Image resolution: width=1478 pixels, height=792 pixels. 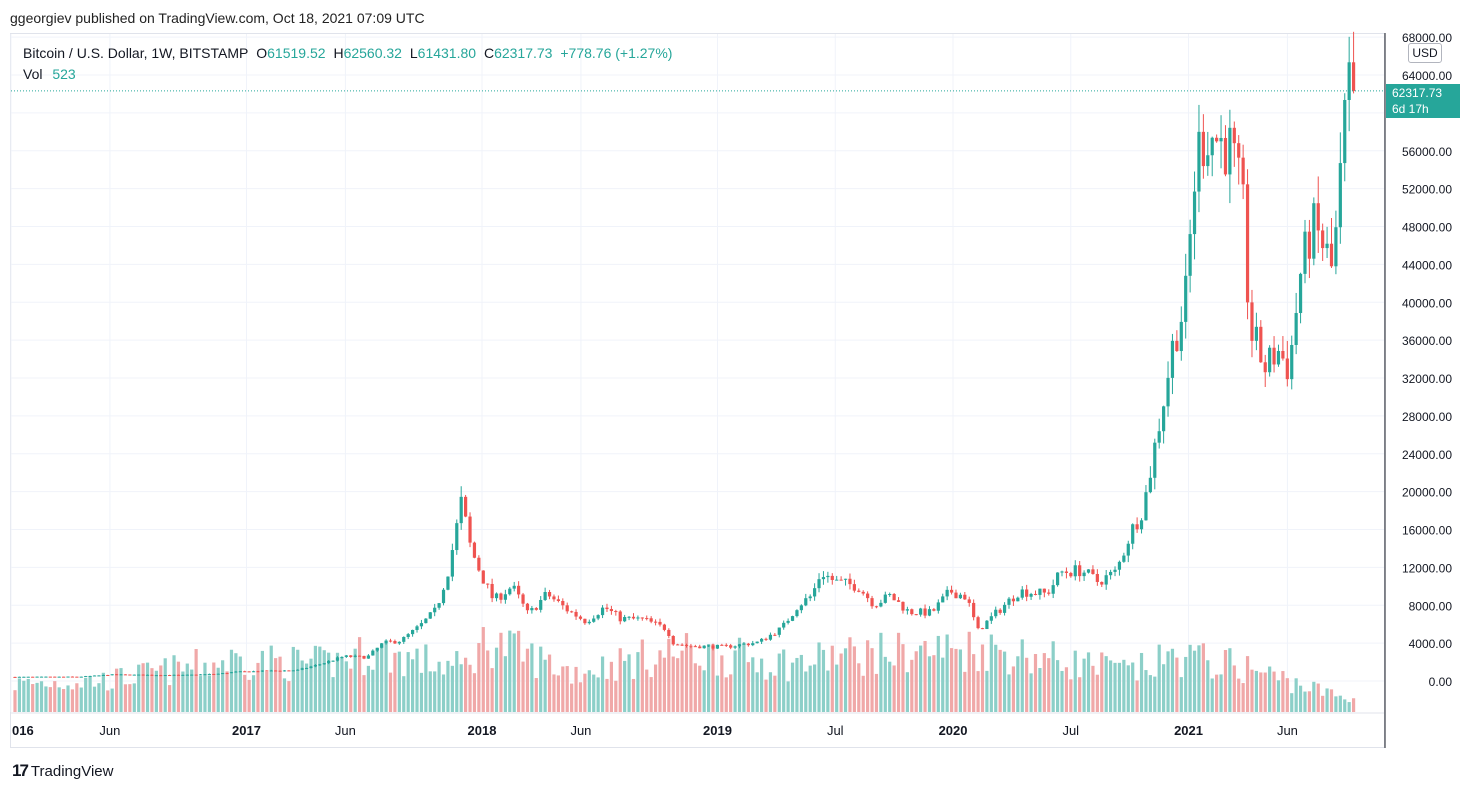 What do you see at coordinates (1425, 53) in the screenshot?
I see `currency-button: USD` at bounding box center [1425, 53].